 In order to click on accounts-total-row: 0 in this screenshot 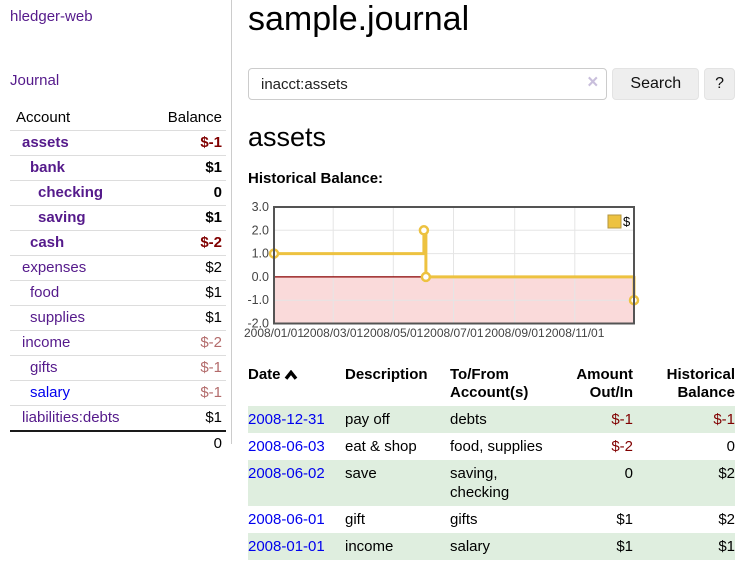, I will do `click(118, 443)`.